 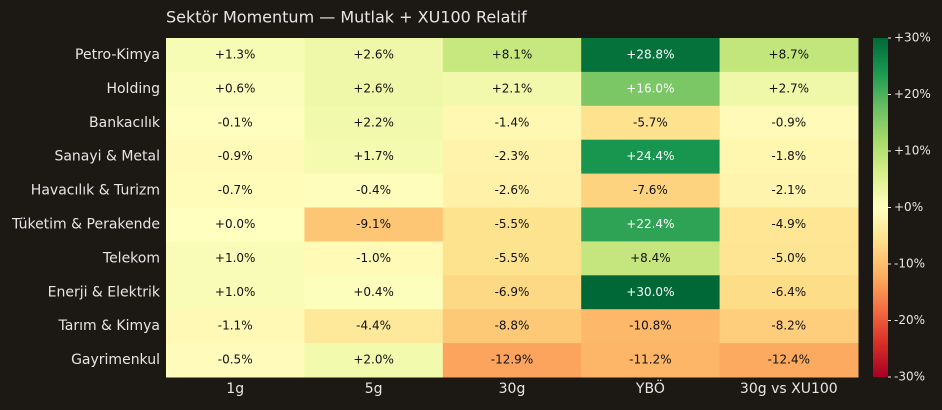 What do you see at coordinates (104, 292) in the screenshot?
I see `row-label: Enerji & Elektrik` at bounding box center [104, 292].